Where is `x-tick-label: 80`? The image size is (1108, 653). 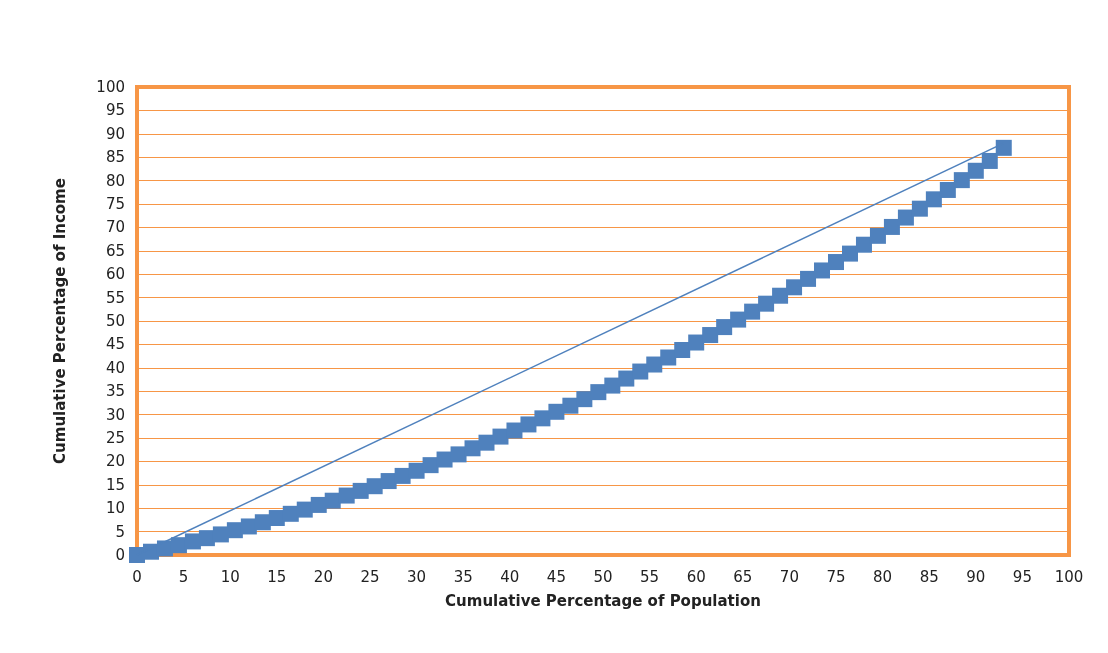
x-tick-label: 80 is located at coordinates (883, 576).